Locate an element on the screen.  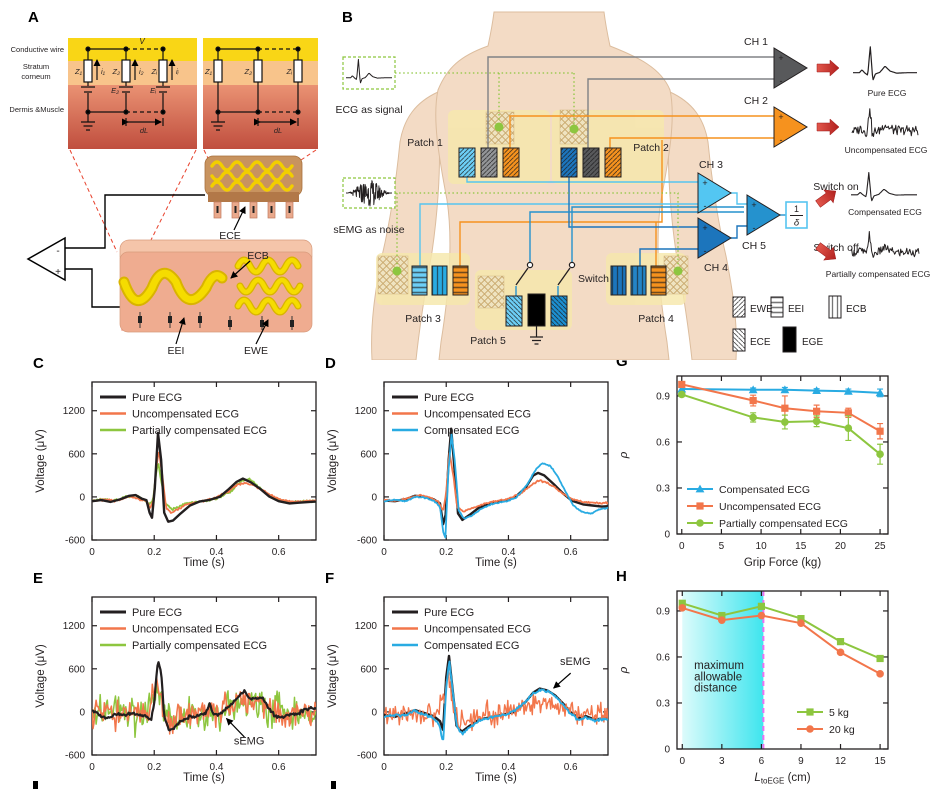
label-e2: E₂ is located at coordinates (115, 90).